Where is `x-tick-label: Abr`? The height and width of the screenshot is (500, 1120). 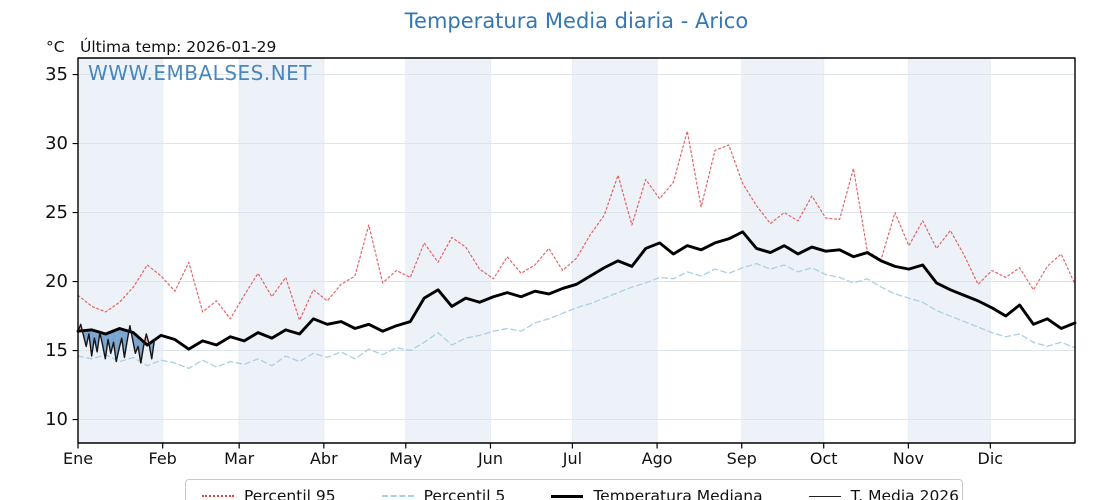 x-tick-label: Abr is located at coordinates (323, 458).